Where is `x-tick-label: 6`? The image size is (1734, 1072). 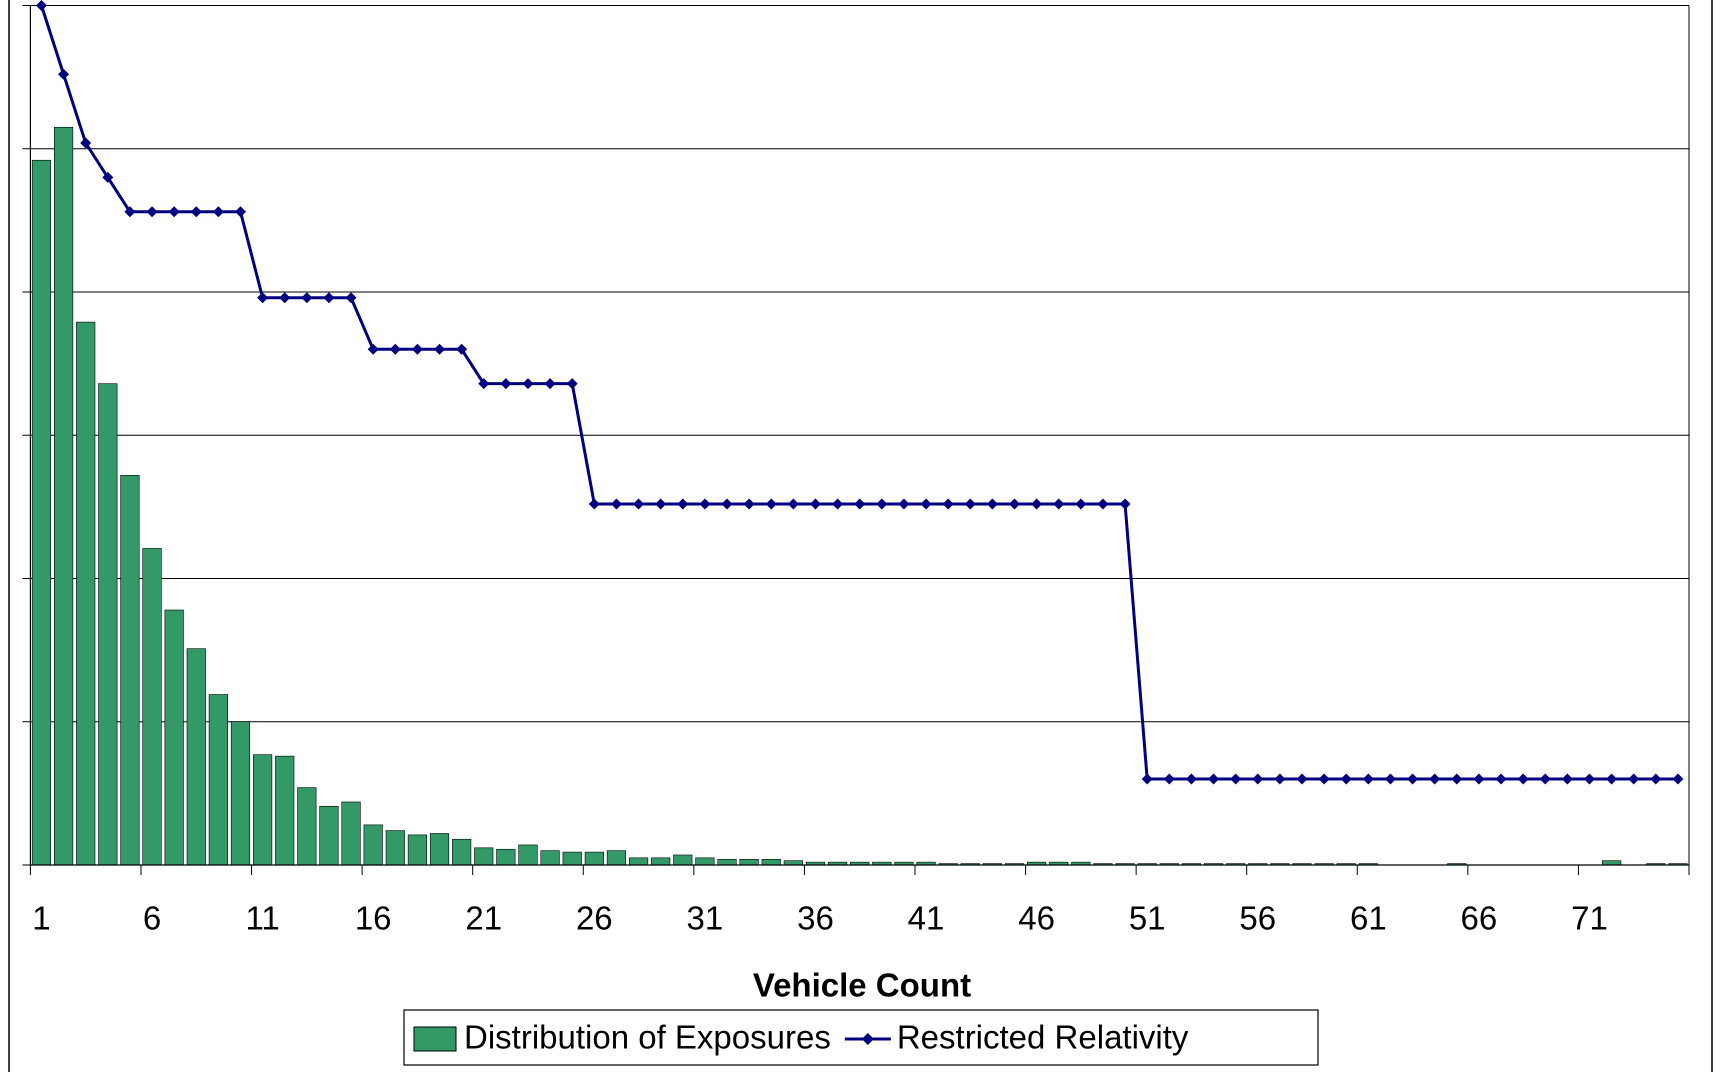 x-tick-label: 6 is located at coordinates (152, 918).